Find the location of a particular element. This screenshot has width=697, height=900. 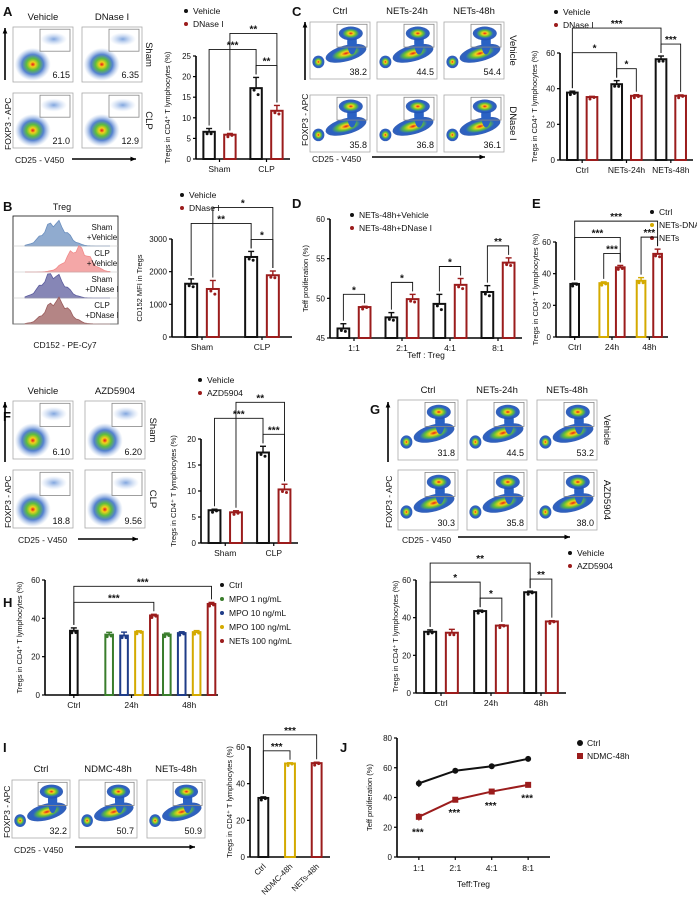

flow-plot-F is located at coordinates (115, 430).